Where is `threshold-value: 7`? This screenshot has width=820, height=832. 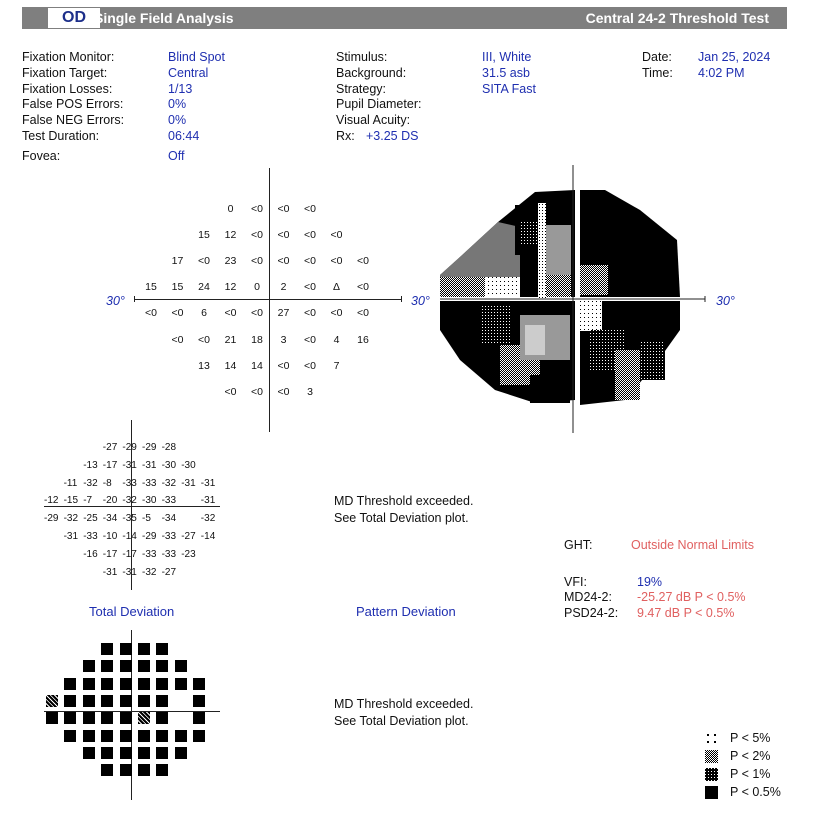
threshold-value: 7 is located at coordinates (336, 365).